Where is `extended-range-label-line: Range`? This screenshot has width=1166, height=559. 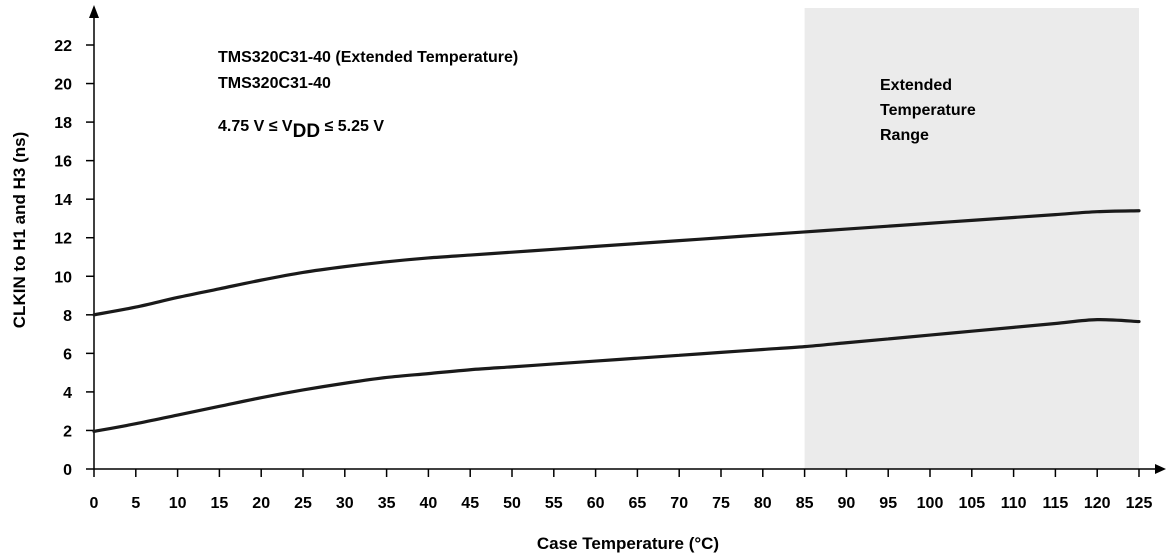 extended-range-label-line: Range is located at coordinates (904, 135).